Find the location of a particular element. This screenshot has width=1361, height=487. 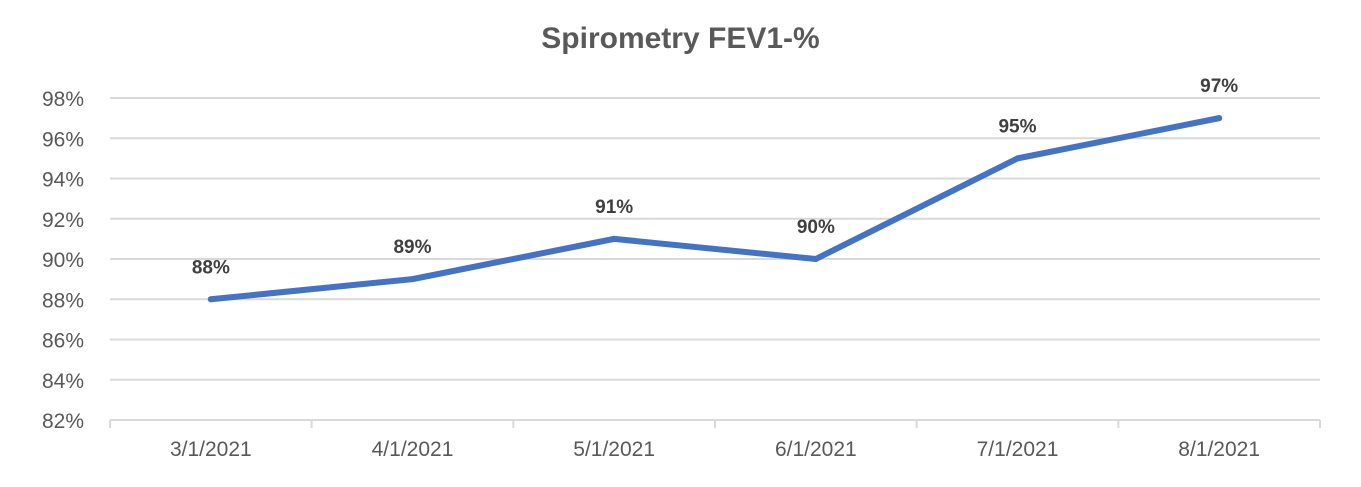

y-tick-label: 88% is located at coordinates (63, 300).